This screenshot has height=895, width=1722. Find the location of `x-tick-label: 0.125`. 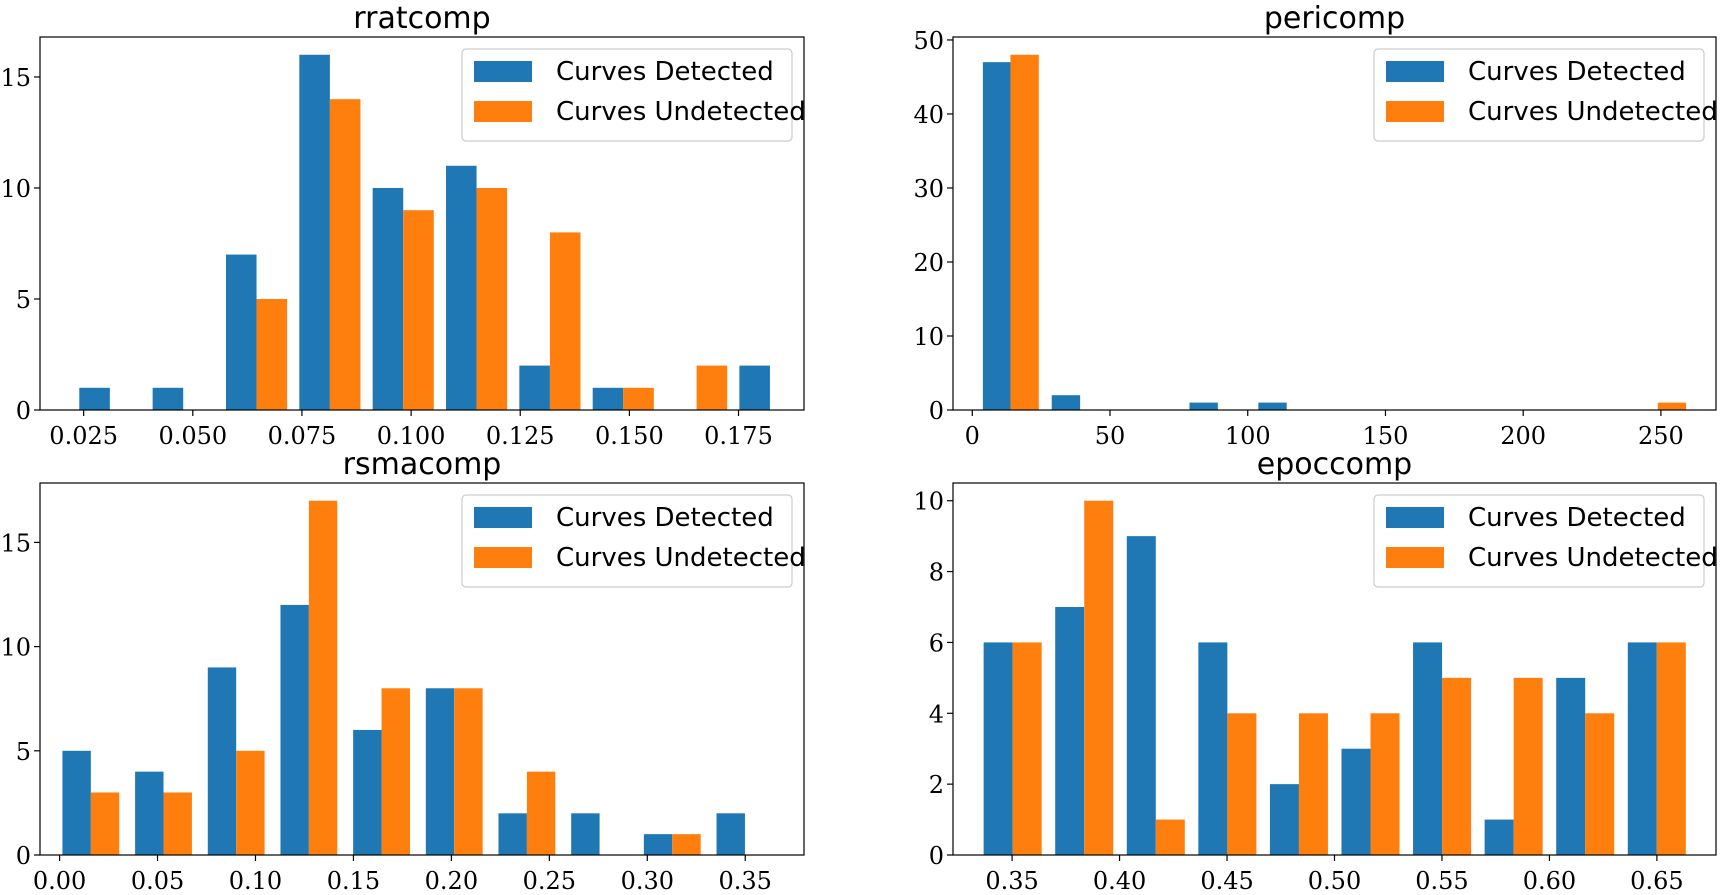

x-tick-label: 0.125 is located at coordinates (520, 436).